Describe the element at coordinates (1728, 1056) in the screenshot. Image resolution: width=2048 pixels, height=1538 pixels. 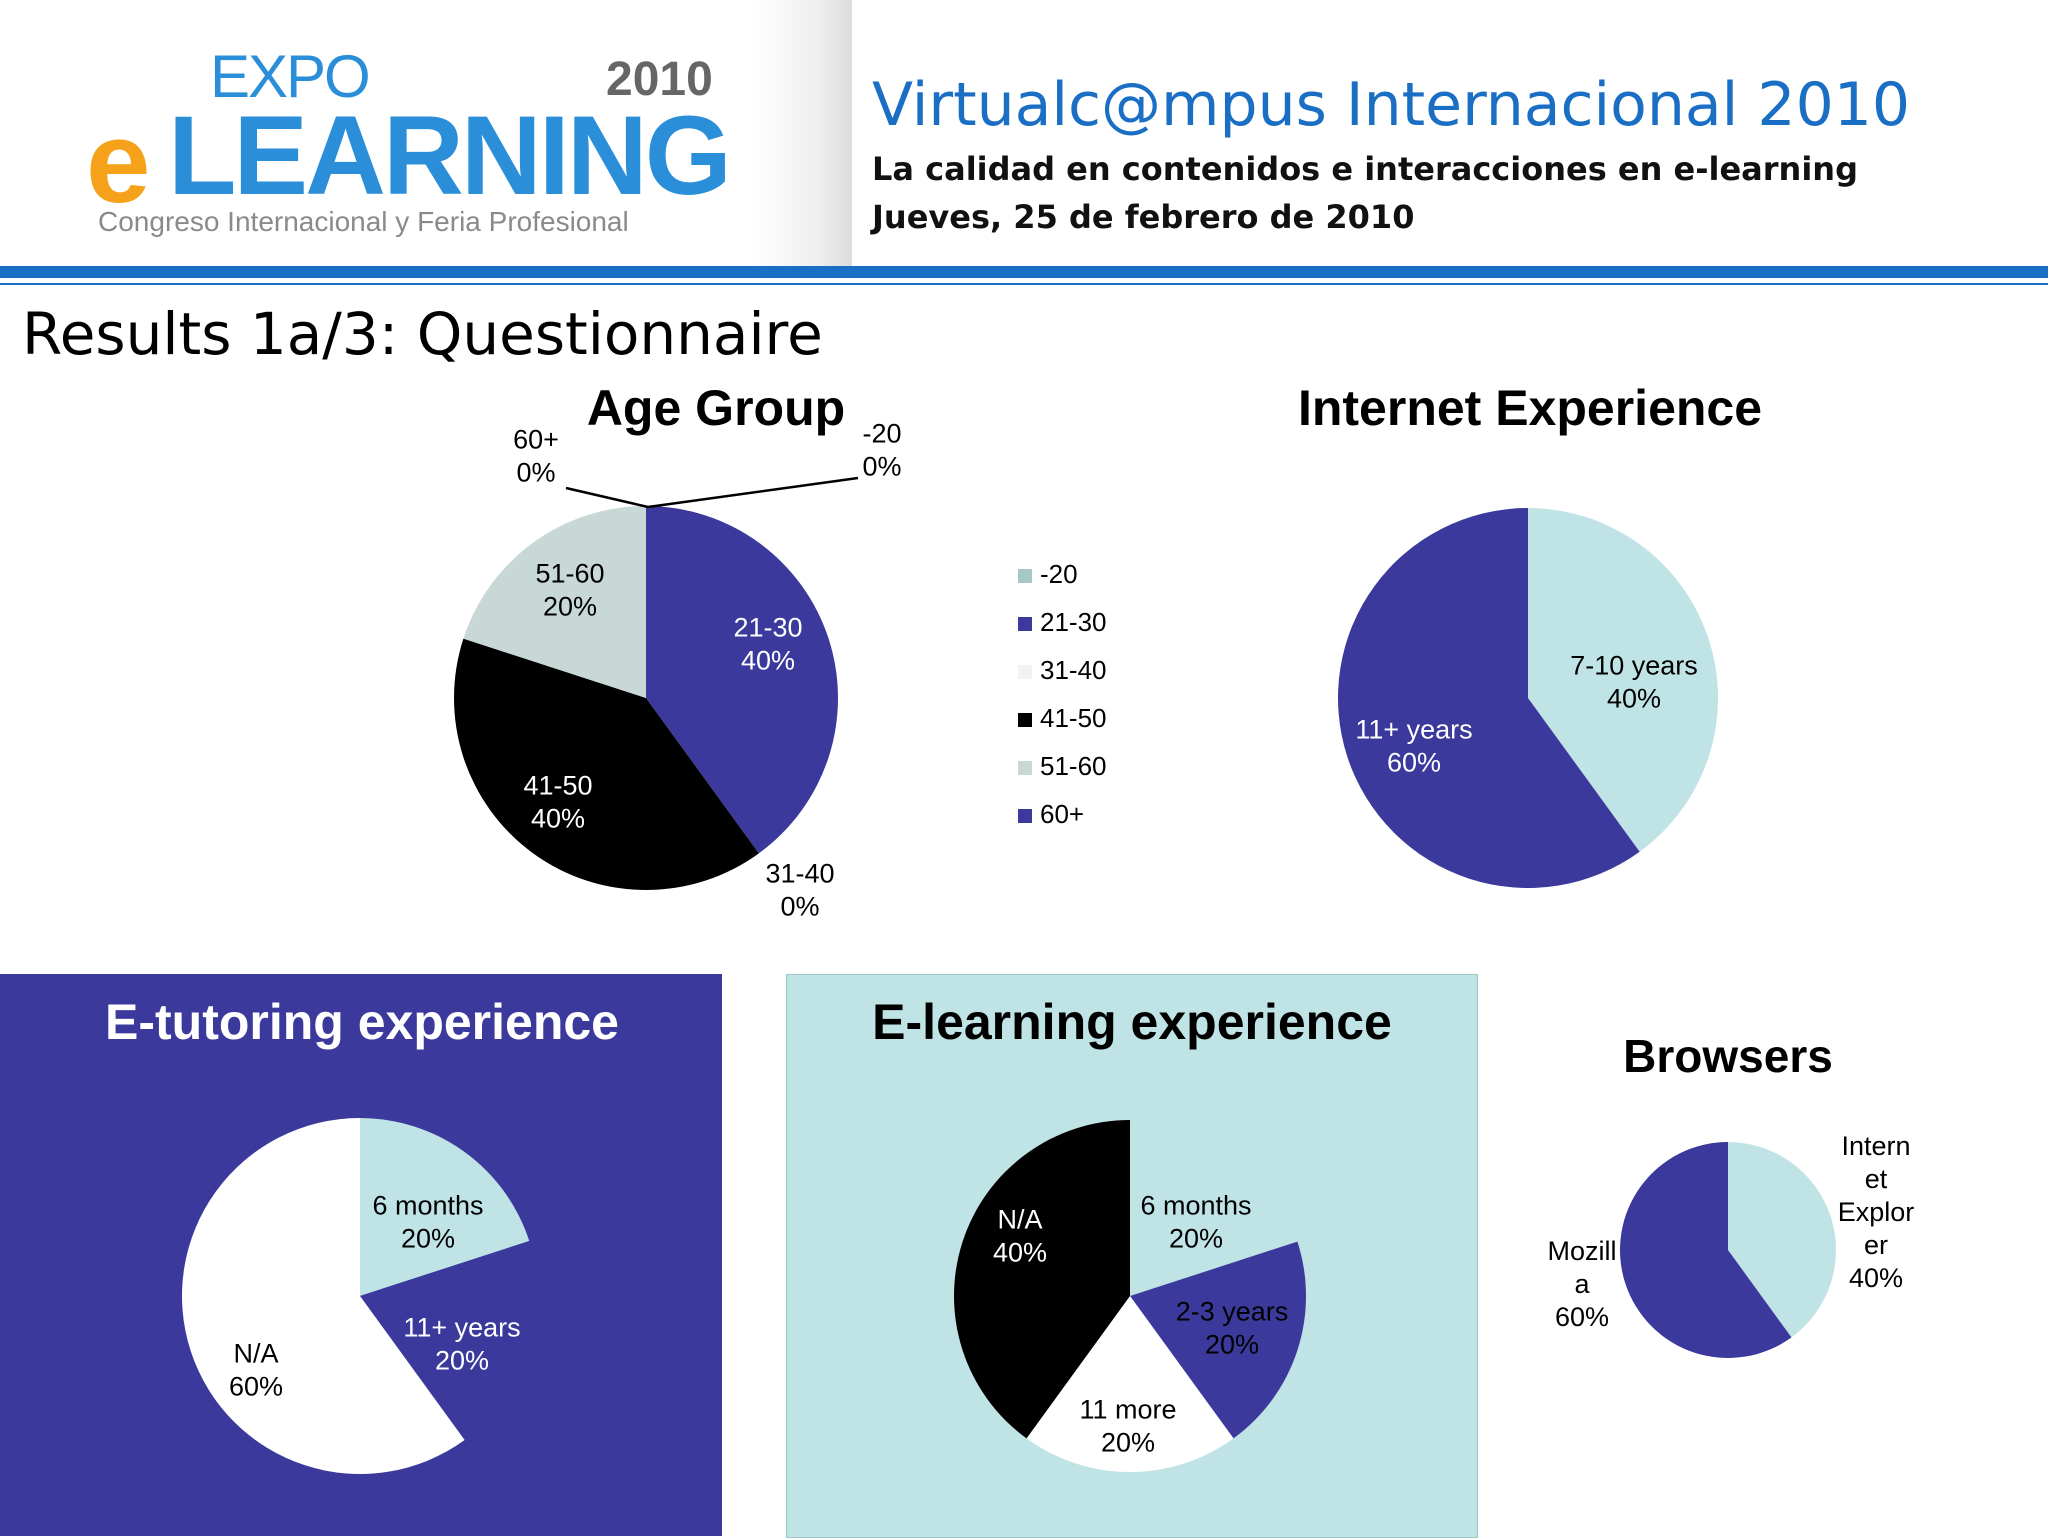
I see `chart-title-browsers: Browsers` at that location.